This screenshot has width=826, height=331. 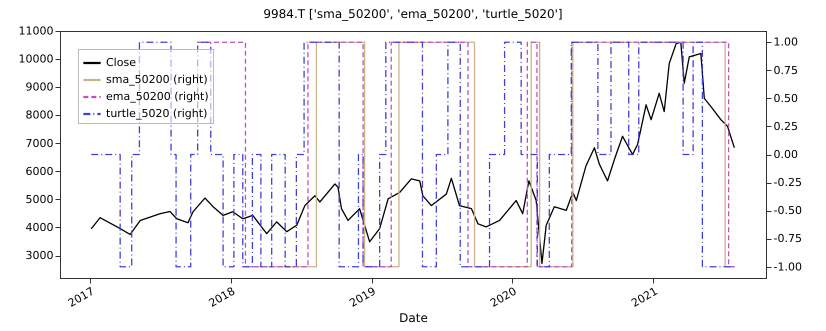 I want to click on y2-tick-label: -0.75, so click(x=788, y=239).